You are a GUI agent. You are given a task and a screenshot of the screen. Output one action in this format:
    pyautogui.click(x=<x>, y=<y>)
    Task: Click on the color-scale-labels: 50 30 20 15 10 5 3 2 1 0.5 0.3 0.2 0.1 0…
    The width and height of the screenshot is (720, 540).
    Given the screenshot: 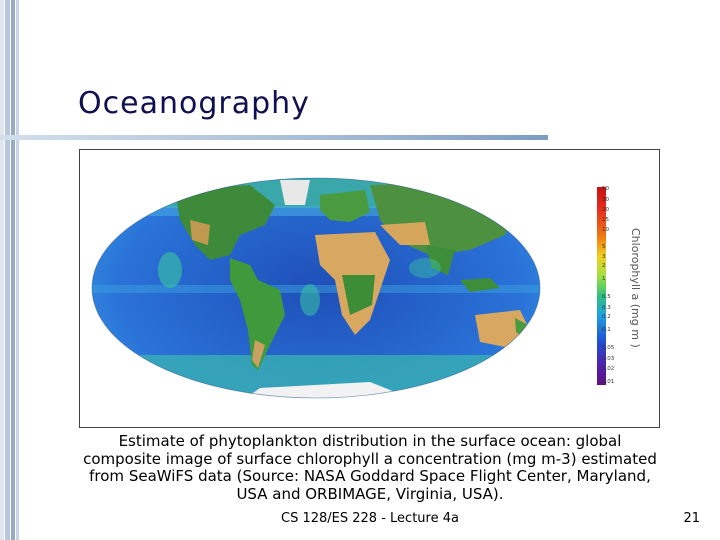 What is the action you would take?
    pyautogui.click(x=608, y=285)
    